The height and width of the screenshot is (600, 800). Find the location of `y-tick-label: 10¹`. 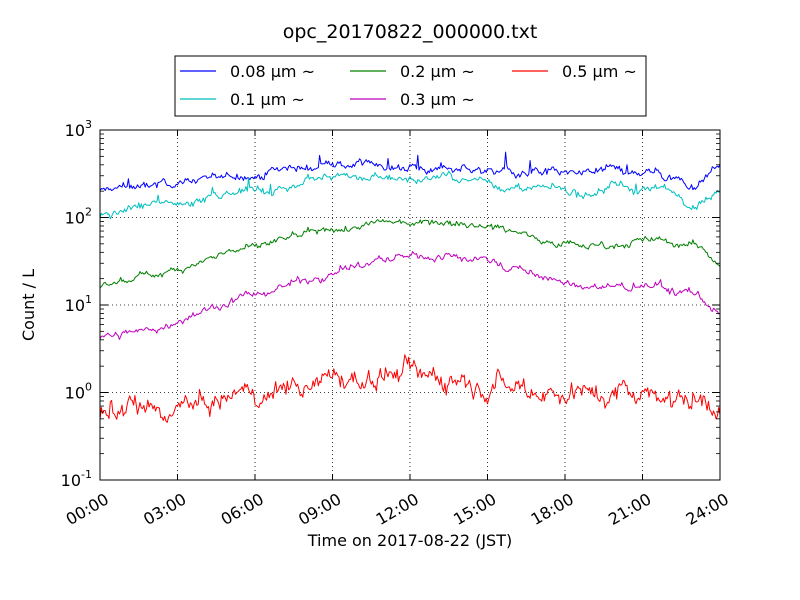

y-tick-label: 10¹ is located at coordinates (78, 304).